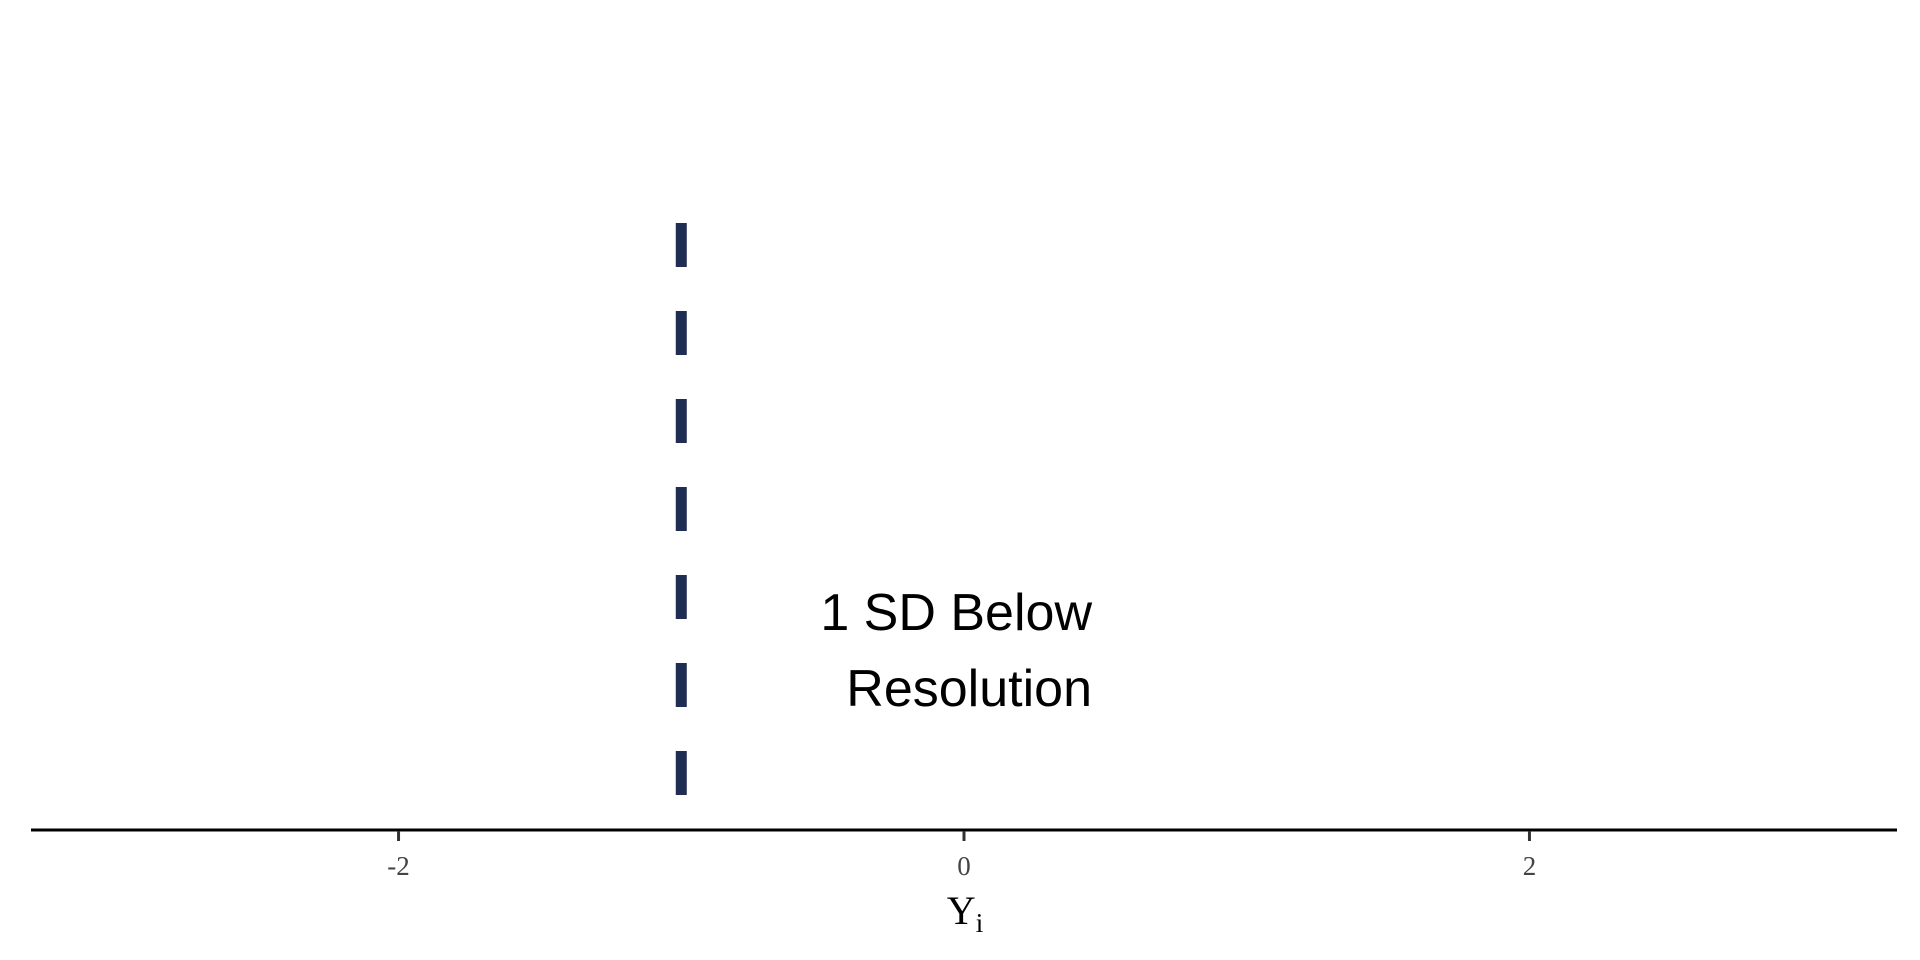 The height and width of the screenshot is (960, 1920). What do you see at coordinates (965, 913) in the screenshot?
I see `x-axis-title: Yi` at bounding box center [965, 913].